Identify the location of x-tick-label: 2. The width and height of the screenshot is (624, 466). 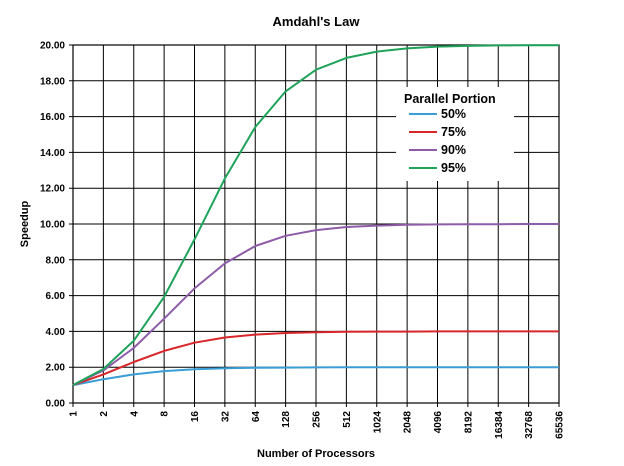
(104, 414).